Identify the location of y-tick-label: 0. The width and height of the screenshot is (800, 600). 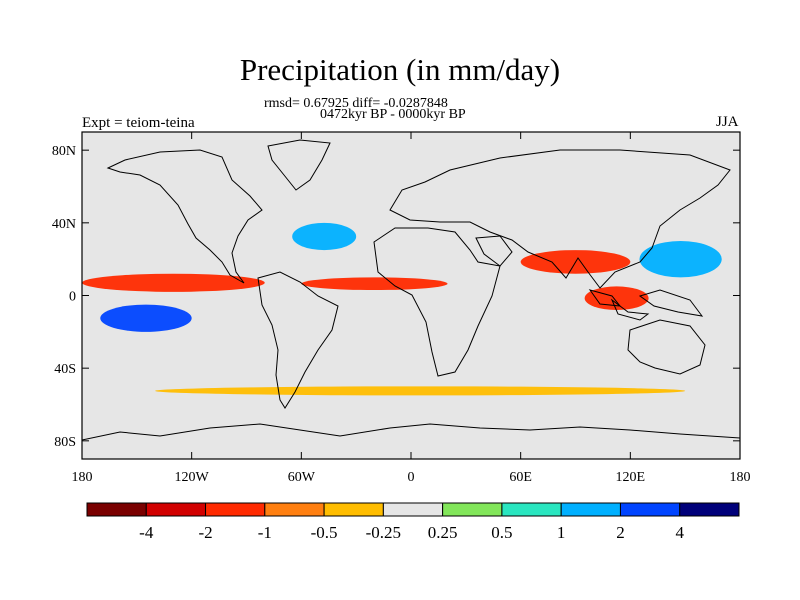
(72, 297).